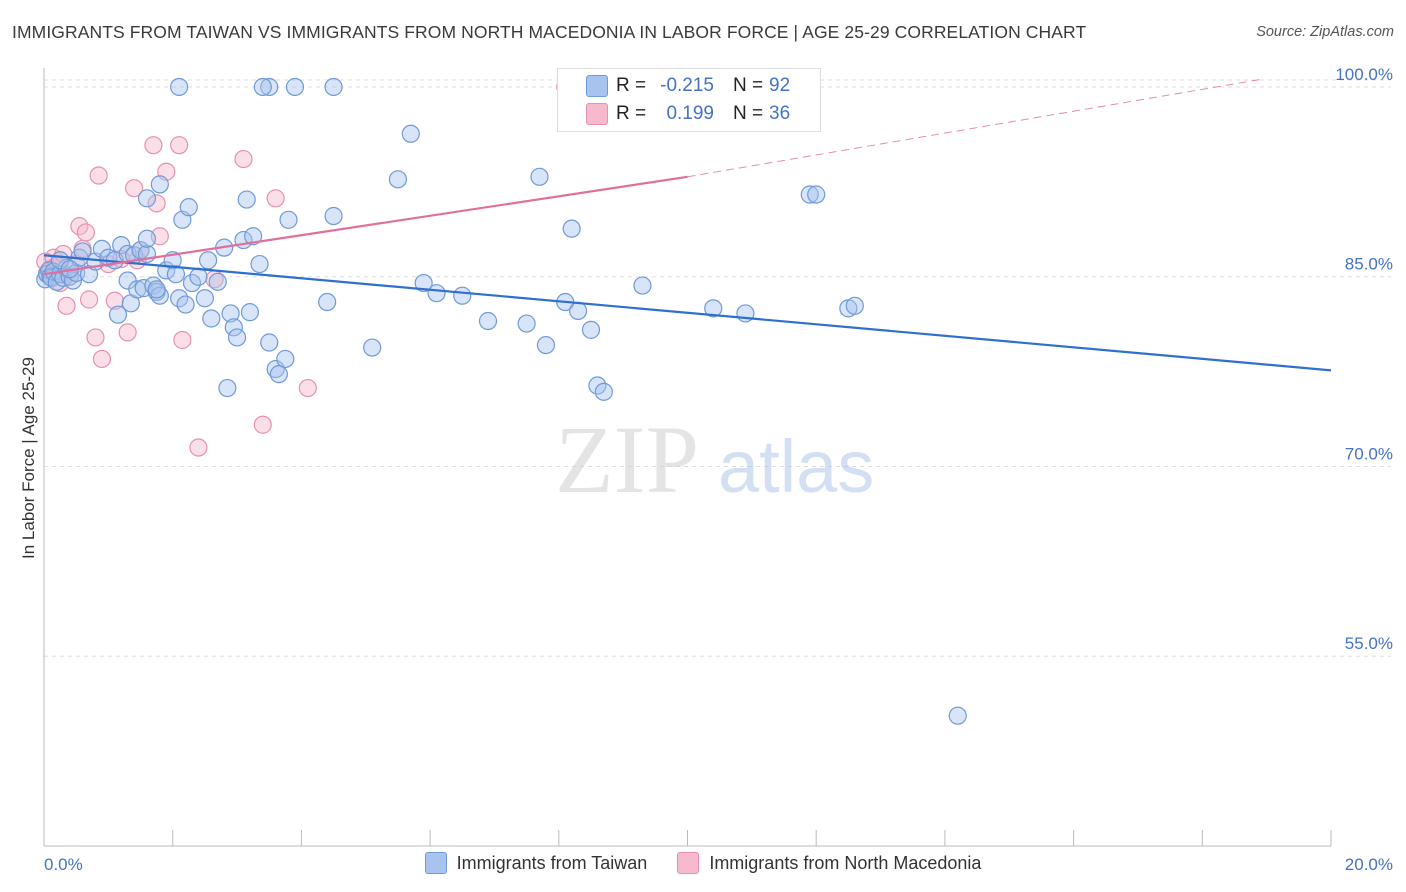 The width and height of the screenshot is (1406, 892). What do you see at coordinates (780, 113) in the screenshot?
I see `stats-n-value: 36` at bounding box center [780, 113].